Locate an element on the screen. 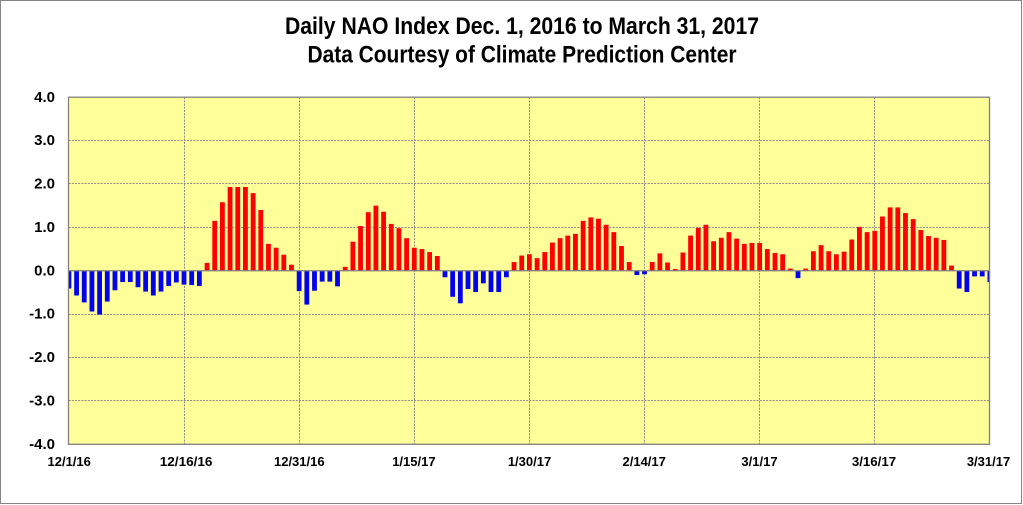 Image resolution: width=1023 pixels, height=505 pixels. svg-text: -1.0 is located at coordinates (42, 314).